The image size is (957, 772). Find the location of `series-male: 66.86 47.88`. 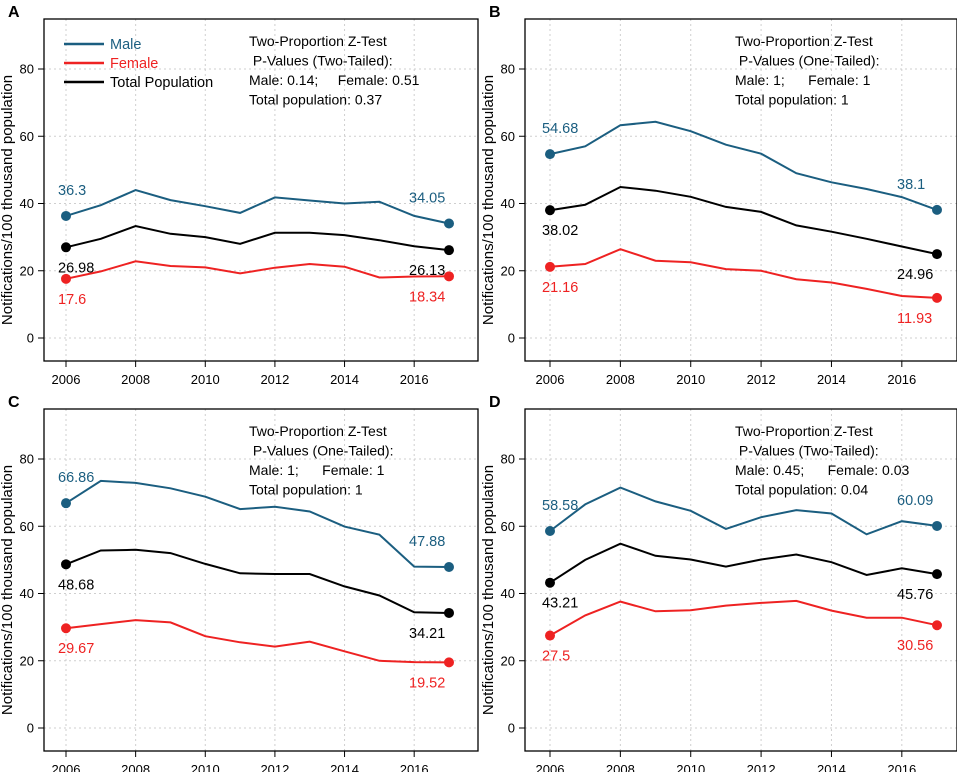

series-male: 66.86 47.88 is located at coordinates (256, 521).